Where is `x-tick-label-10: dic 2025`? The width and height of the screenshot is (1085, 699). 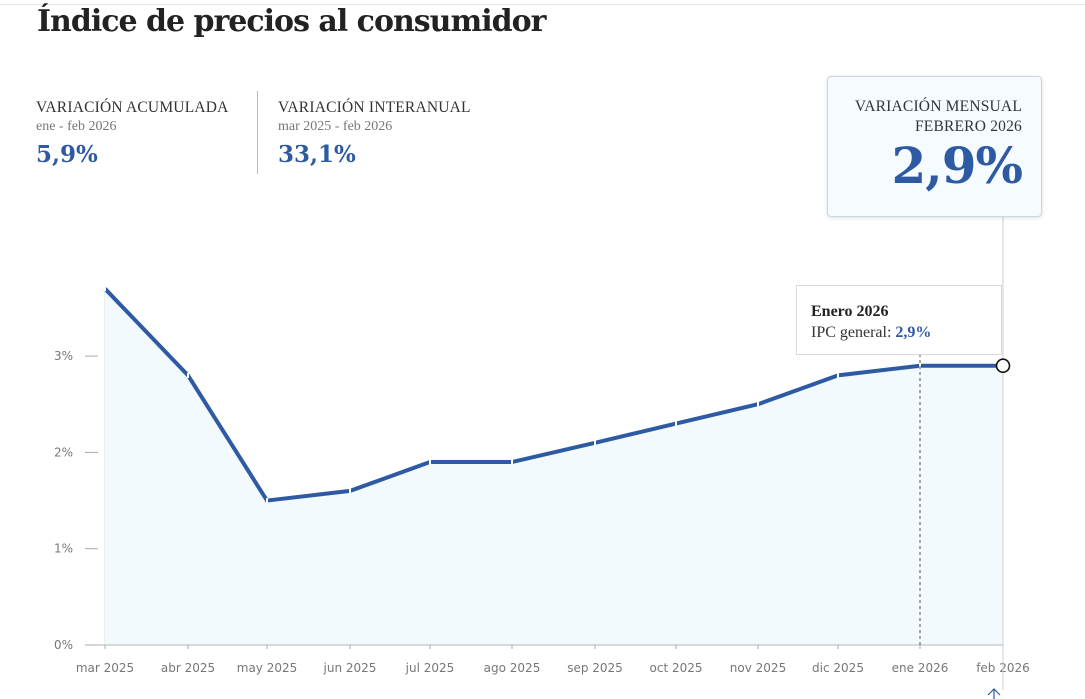 x-tick-label-10: dic 2025 is located at coordinates (838, 668).